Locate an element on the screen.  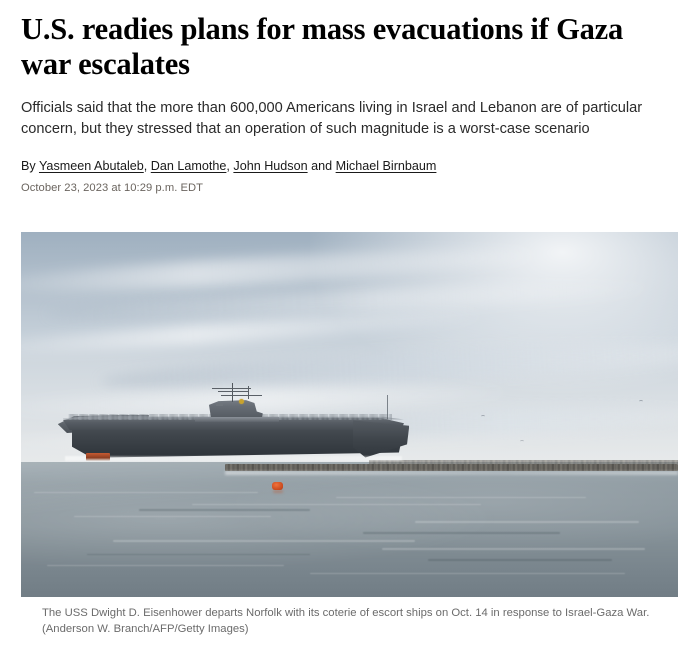
distant-breakwater is located at coordinates (523, 462).